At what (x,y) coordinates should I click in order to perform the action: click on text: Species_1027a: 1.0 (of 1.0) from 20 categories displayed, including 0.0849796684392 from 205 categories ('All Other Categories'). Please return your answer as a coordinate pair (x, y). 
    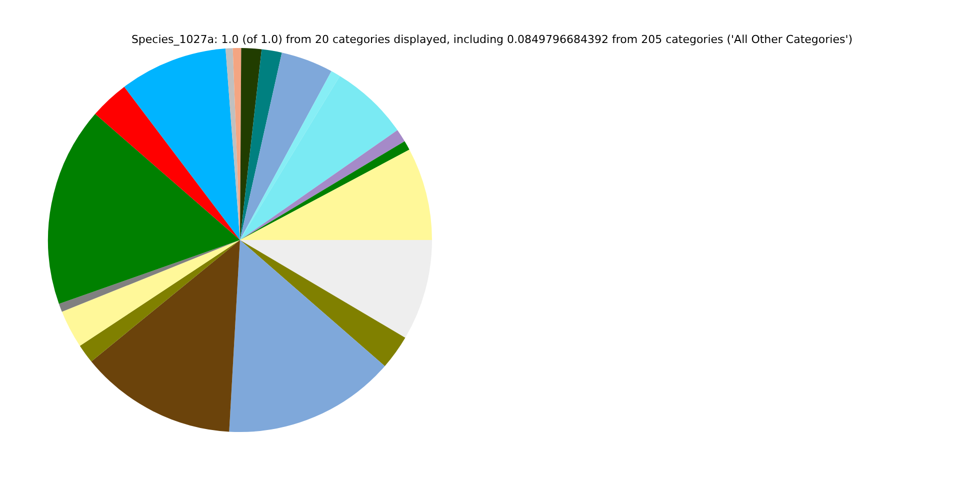
    Looking at the image, I should click on (492, 39).